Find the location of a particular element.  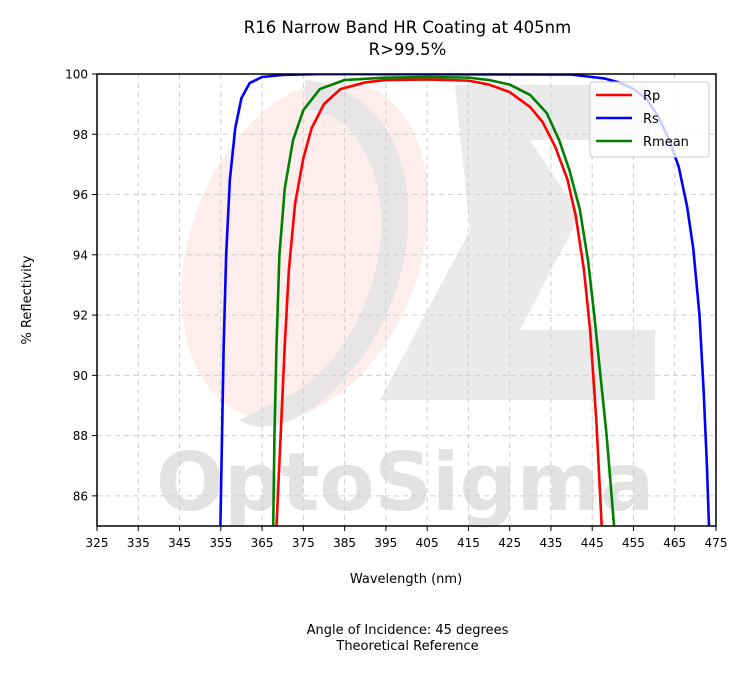

y-tick-label: 98 is located at coordinates (80, 135).